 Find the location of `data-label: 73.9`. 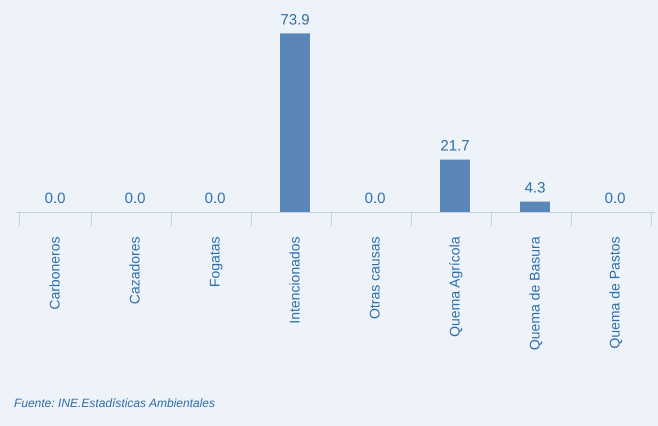

data-label: 73.9 is located at coordinates (295, 19).